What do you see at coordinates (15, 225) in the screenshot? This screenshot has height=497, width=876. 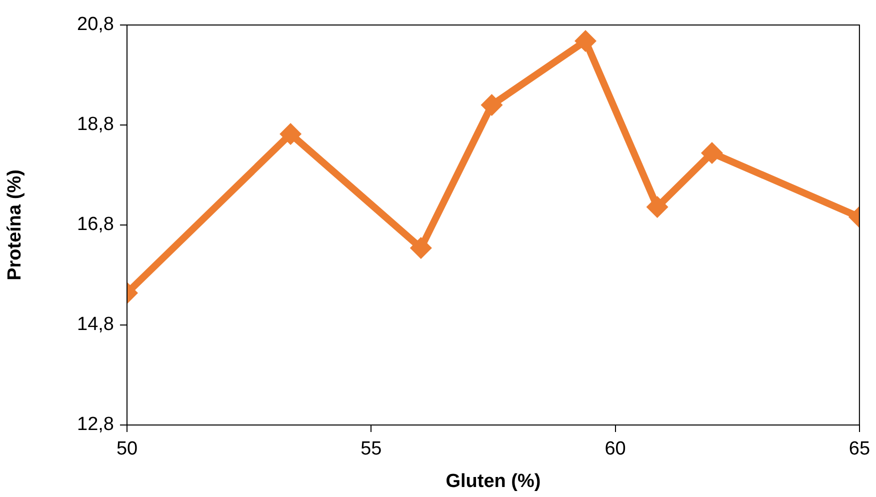 I see `y-axis-title: Proteína (%)` at bounding box center [15, 225].